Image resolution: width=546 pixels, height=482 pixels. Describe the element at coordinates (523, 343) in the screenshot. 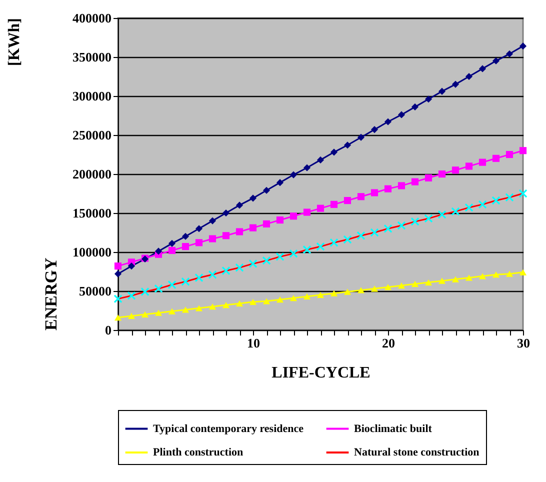

I see `x-tick-label: 30` at that location.